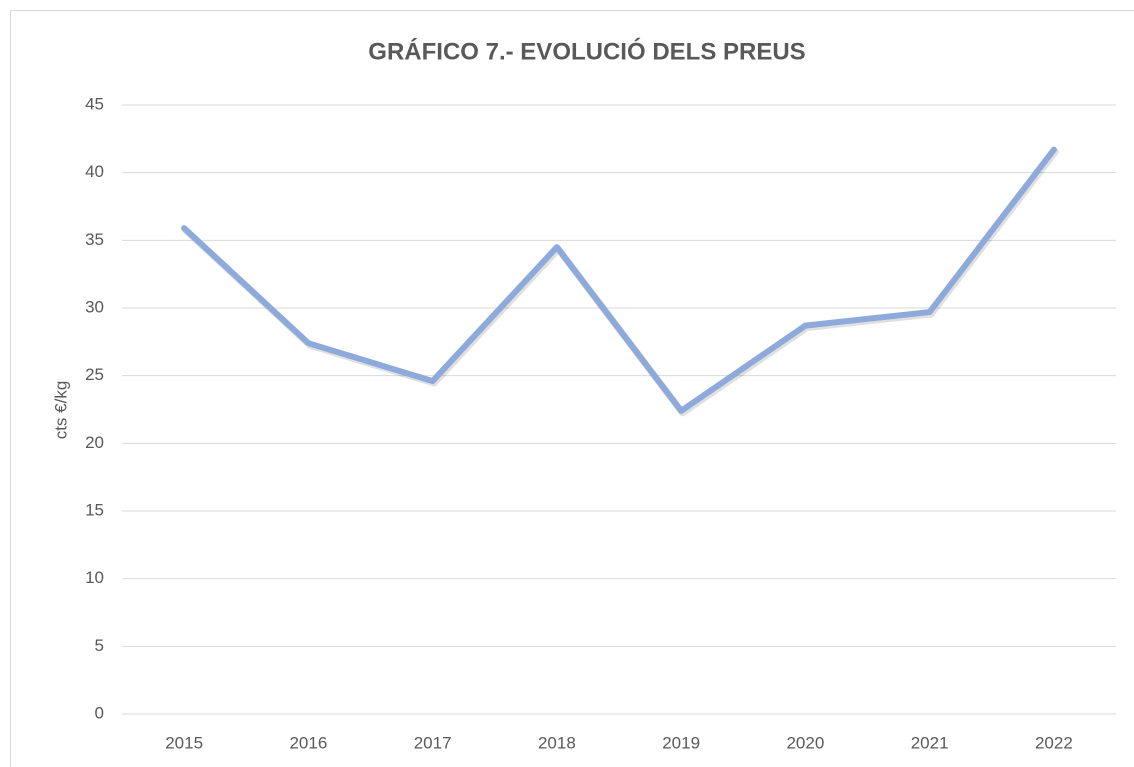 This screenshot has height=767, width=1134. Describe the element at coordinates (94, 442) in the screenshot. I see `y-tick-label: 20` at that location.